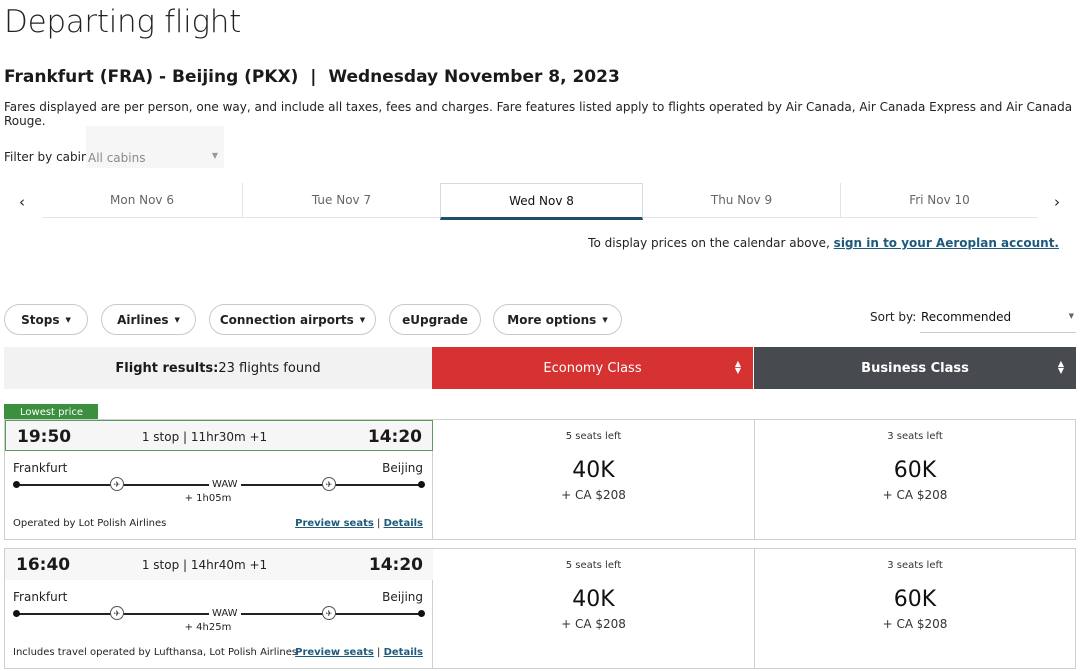 The width and height of the screenshot is (1080, 671). I want to click on date-tab-wed-nov-8: Wed Nov 8, so click(541, 201).